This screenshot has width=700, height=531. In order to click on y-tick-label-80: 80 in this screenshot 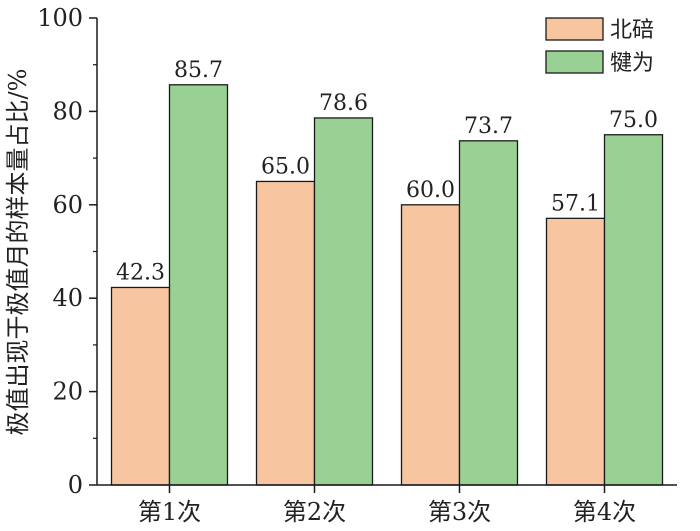, I will do `click(67, 111)`.